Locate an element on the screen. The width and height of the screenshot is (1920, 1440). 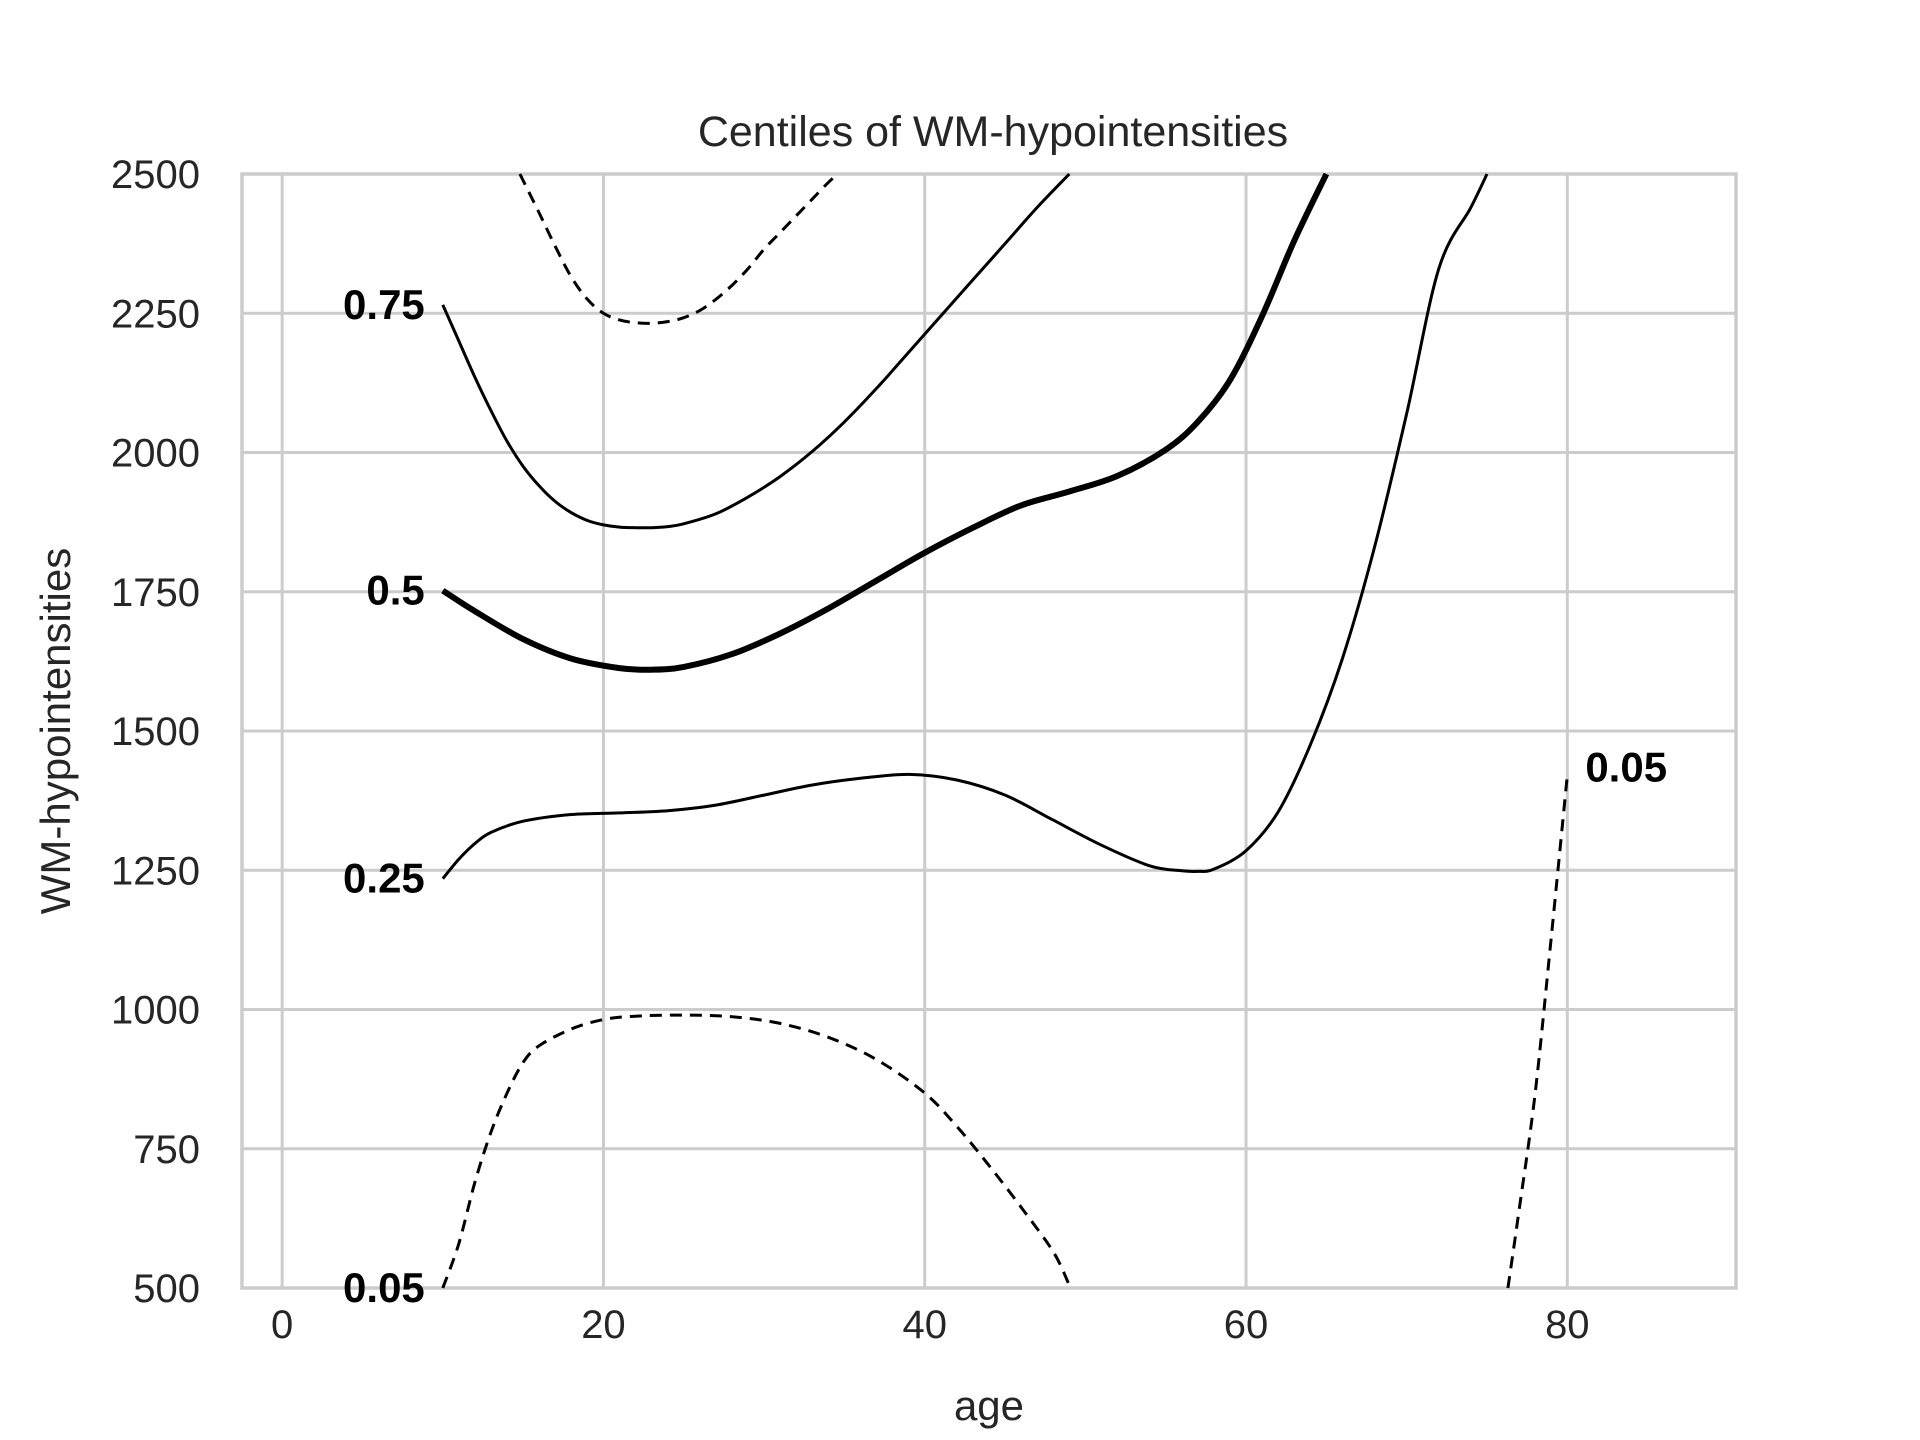
y-axis-label: WM-hypointensities is located at coordinates (55, 731).